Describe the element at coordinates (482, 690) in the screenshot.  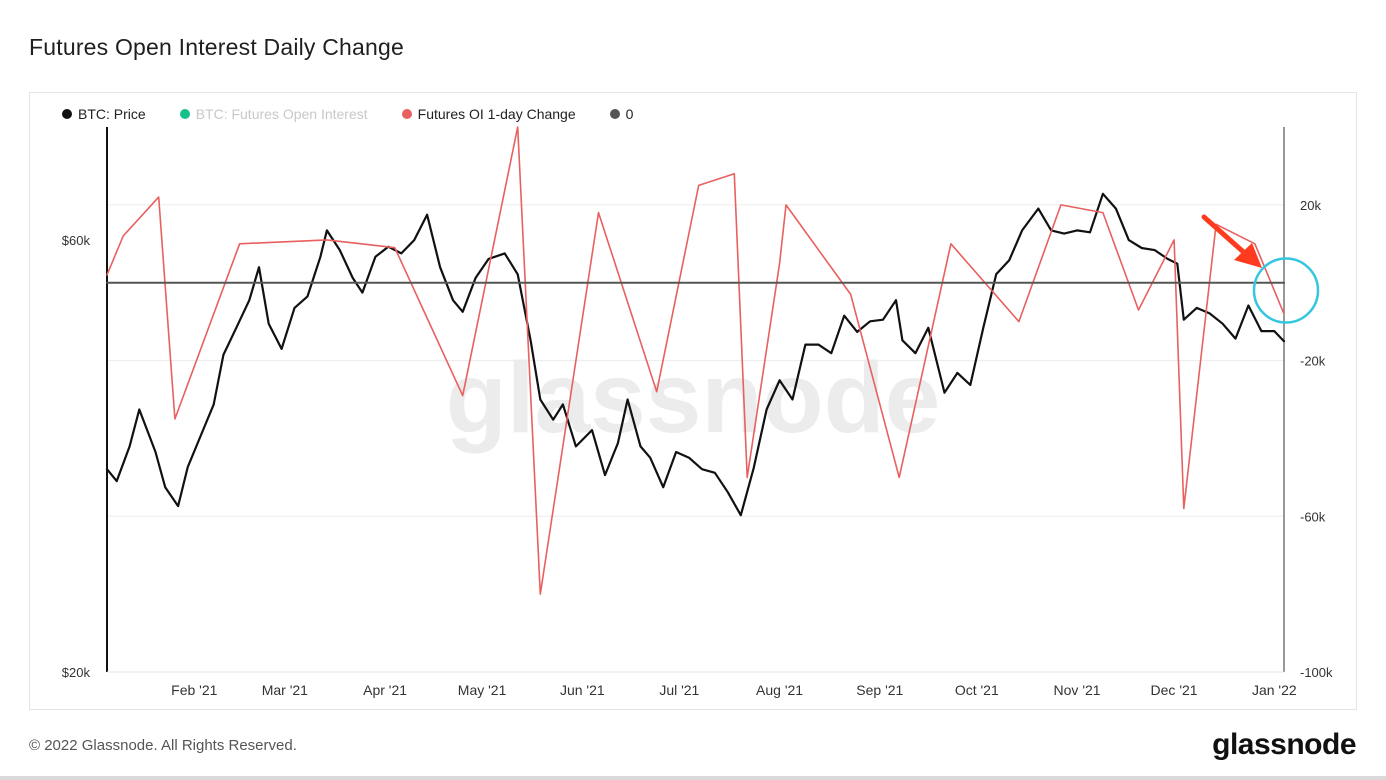
I see `x-tick-label: May '21` at that location.